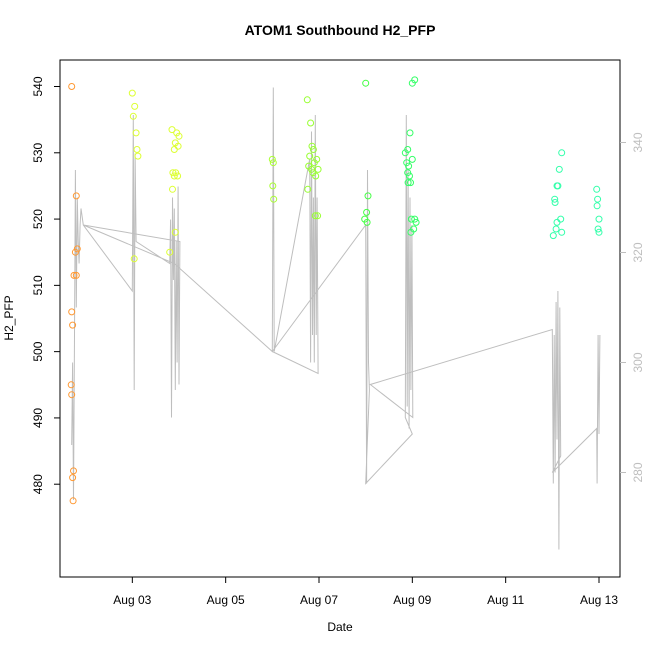 Image resolution: width=650 pixels, height=650 pixels. What do you see at coordinates (638, 142) in the screenshot?
I see `y2-tick-label: 340` at bounding box center [638, 142].